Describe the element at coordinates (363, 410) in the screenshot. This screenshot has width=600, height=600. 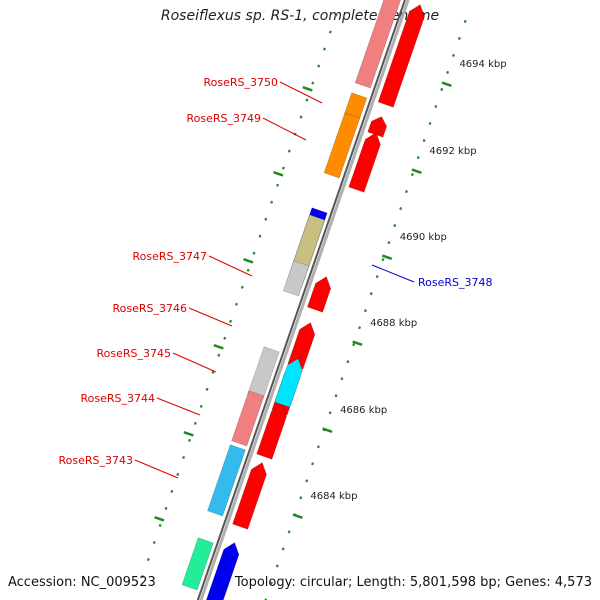
I see `kbp-tick-label: 4686 kbp` at that location.